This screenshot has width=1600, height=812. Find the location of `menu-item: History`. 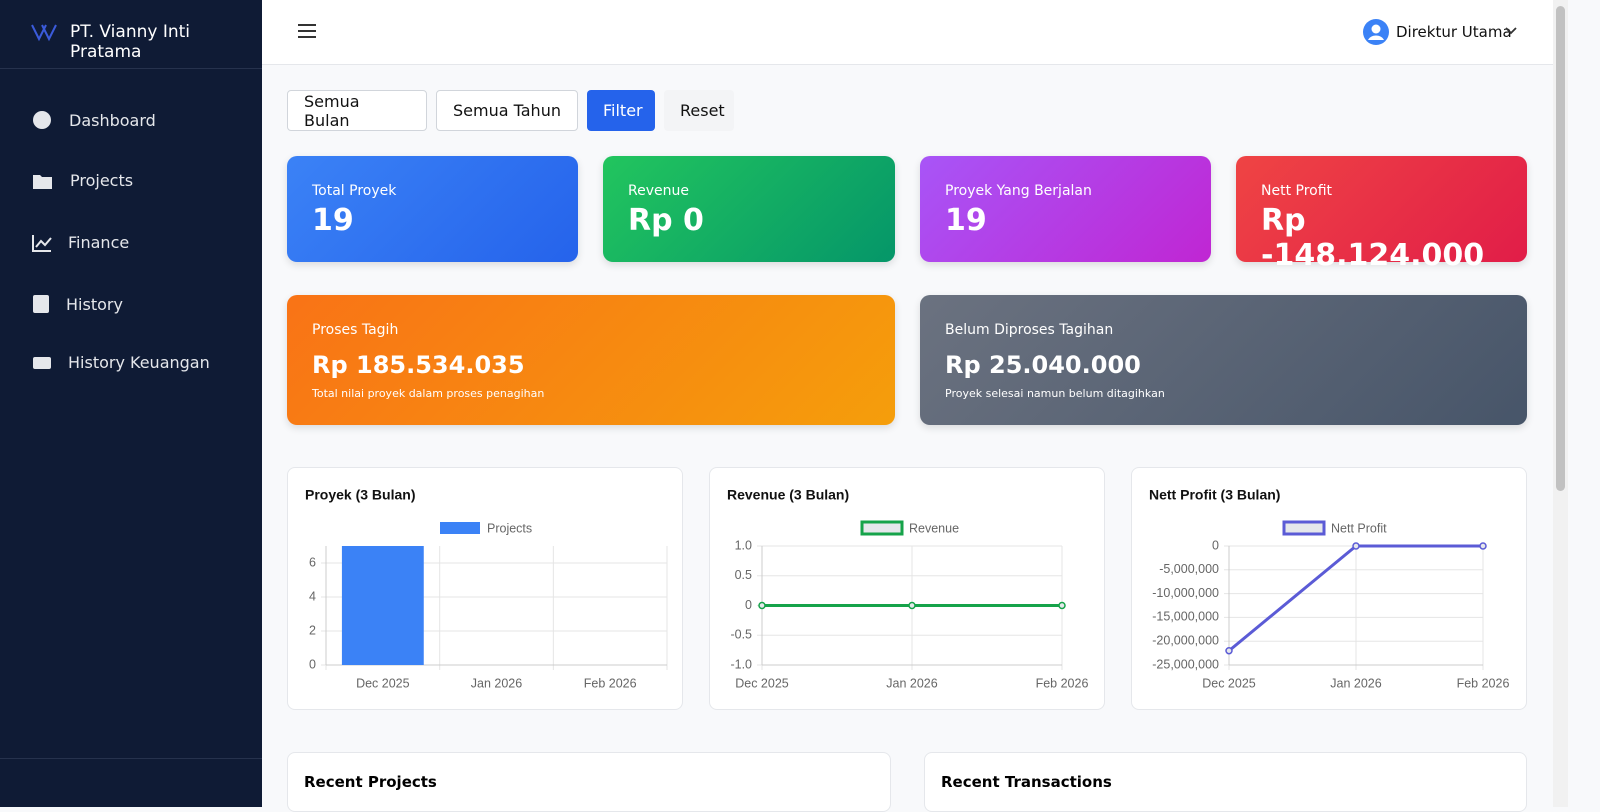

menu-item: History is located at coordinates (77, 304).